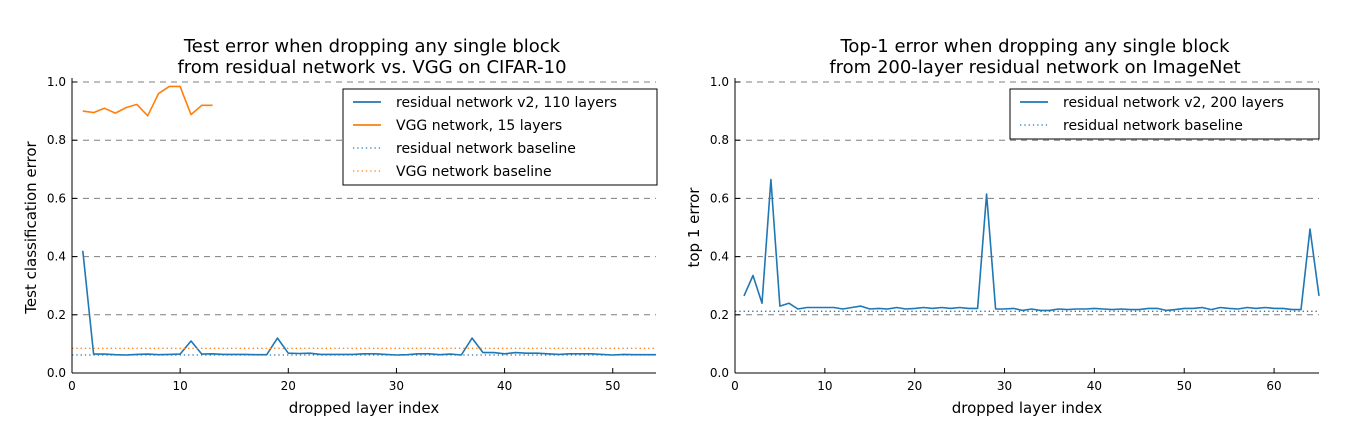 The image size is (1346, 448). I want to click on legend-label-1: residual network v2, 110 layers, so click(506, 103).